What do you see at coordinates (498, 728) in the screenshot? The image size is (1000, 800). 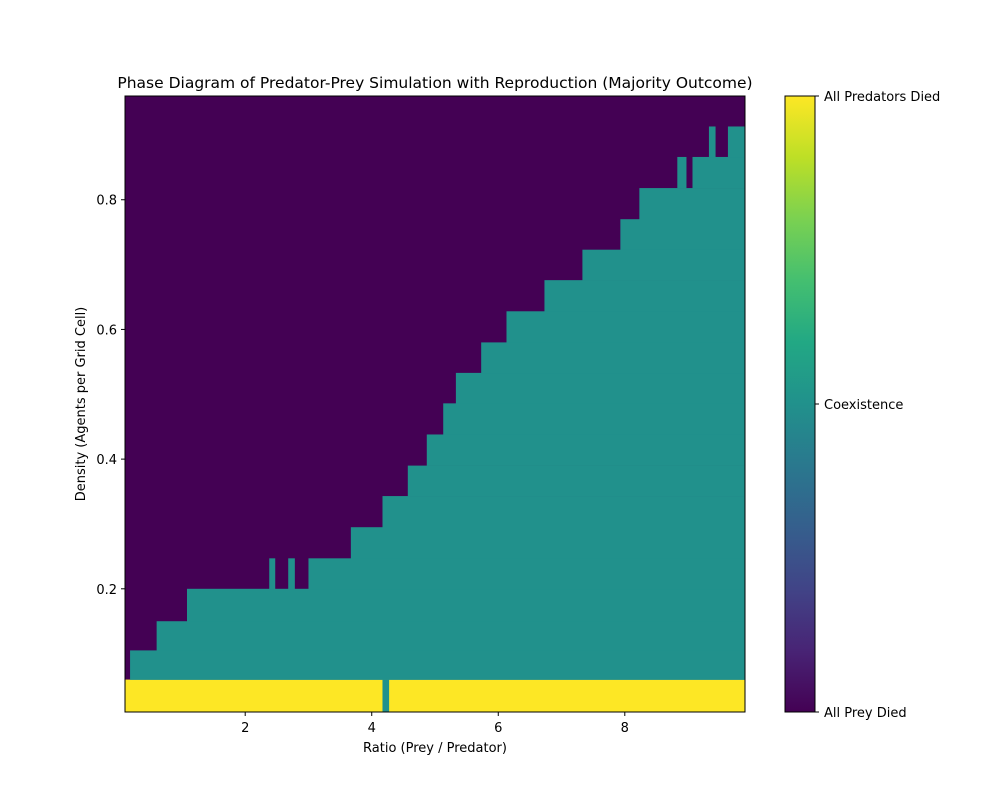 I see `x-tick-label: 6` at bounding box center [498, 728].